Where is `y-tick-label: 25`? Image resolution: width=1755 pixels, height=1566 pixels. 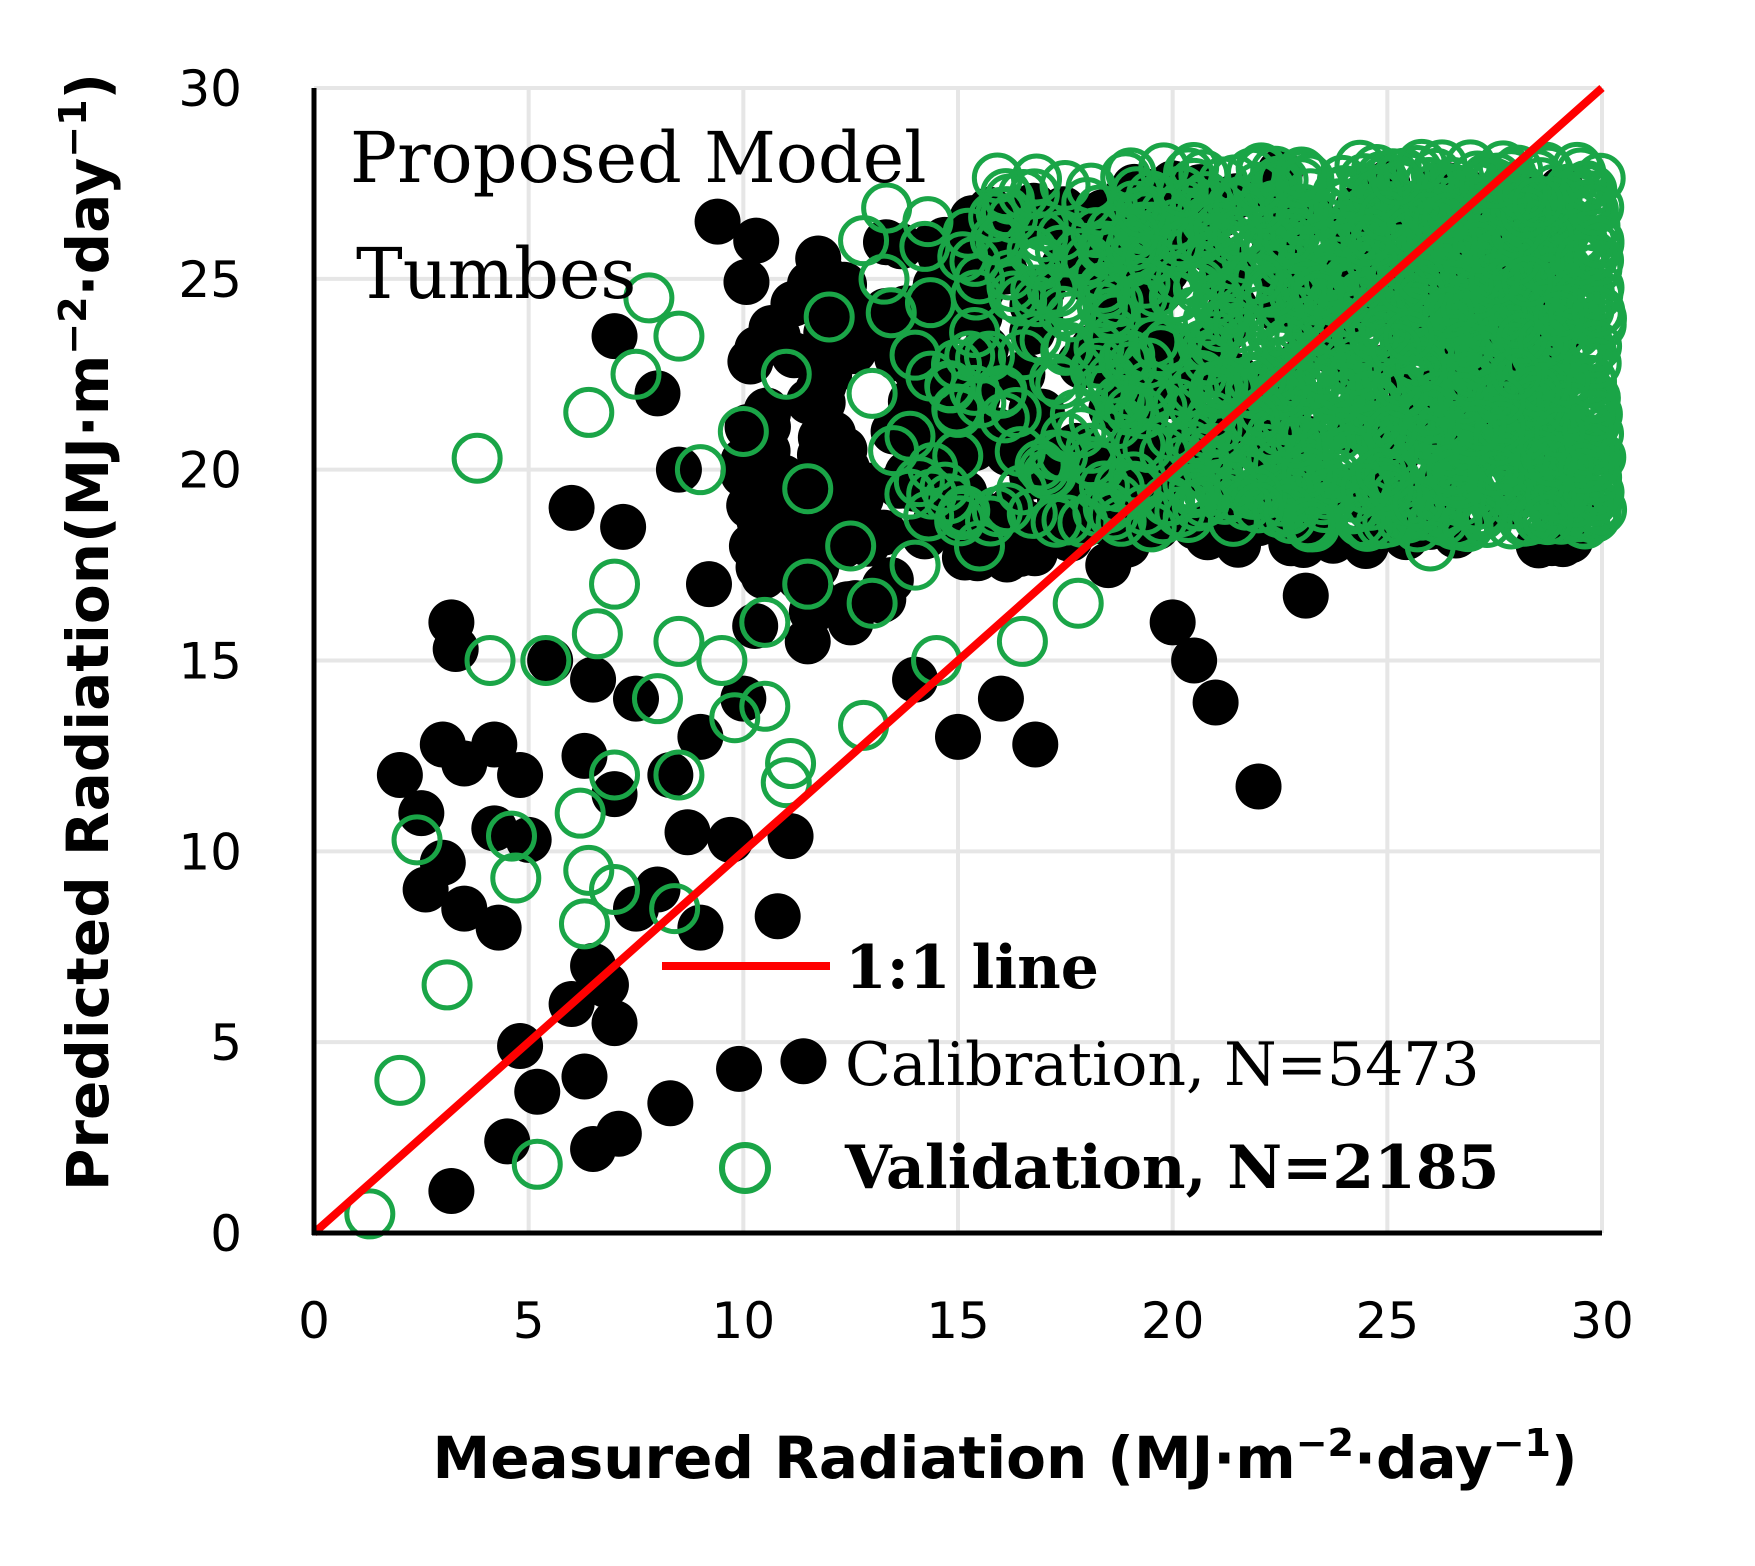
y-tick-label: 25 is located at coordinates (210, 280).